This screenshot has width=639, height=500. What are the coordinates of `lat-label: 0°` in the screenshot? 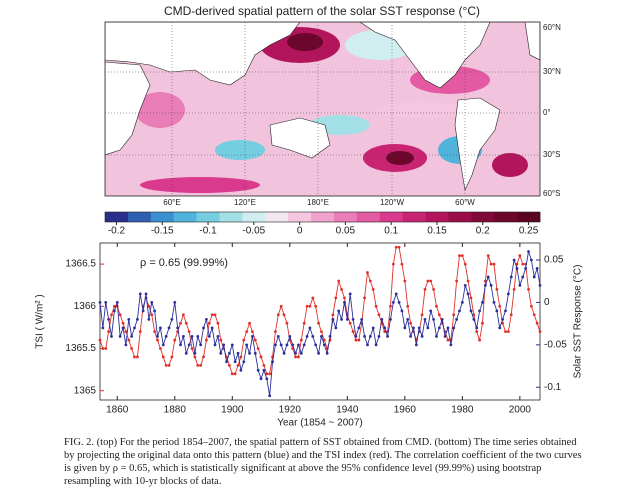 It's located at (547, 112).